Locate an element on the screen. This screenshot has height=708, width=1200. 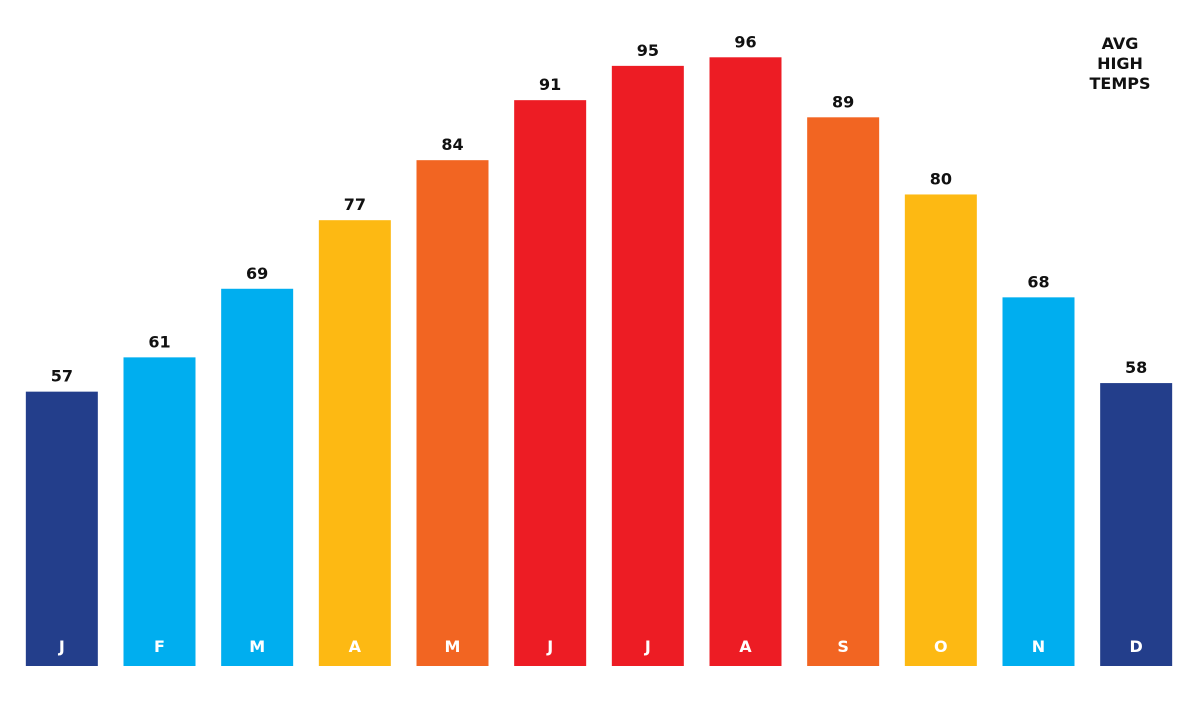
value-label: 68 is located at coordinates (1038, 281).